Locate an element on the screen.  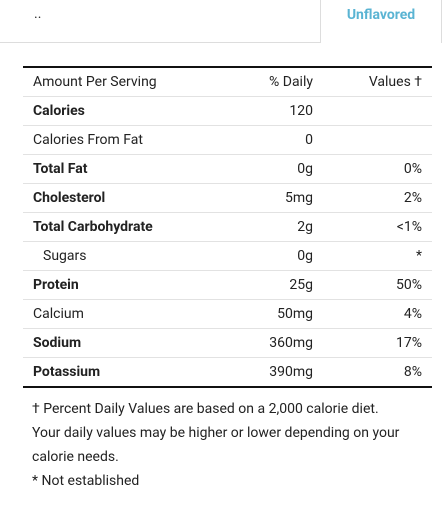
nutrient-row: Sugars 0g * is located at coordinates (227, 256).